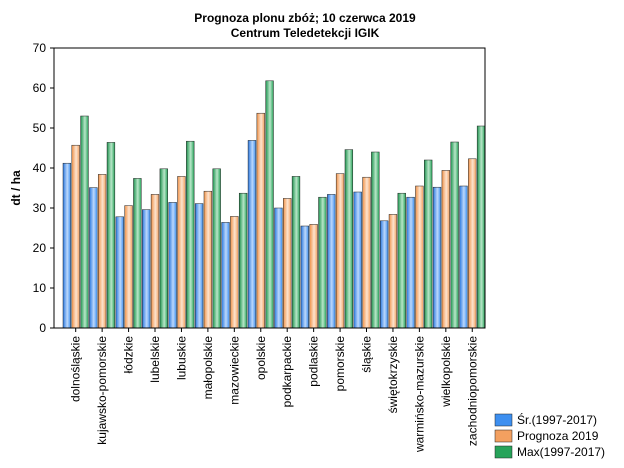 This screenshot has width=624, height=468. I want to click on y-axis: 0 10 20 30 40 50 60 70, so click(43, 188).